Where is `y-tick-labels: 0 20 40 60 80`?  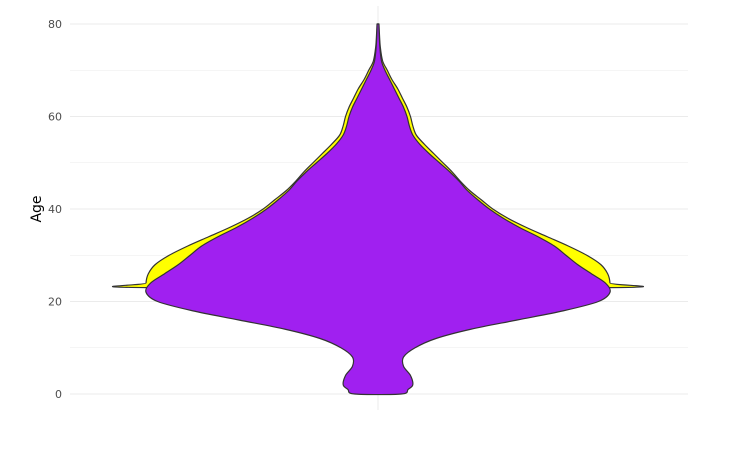
y-tick-labels: 0 20 40 60 80 is located at coordinates (55, 209).